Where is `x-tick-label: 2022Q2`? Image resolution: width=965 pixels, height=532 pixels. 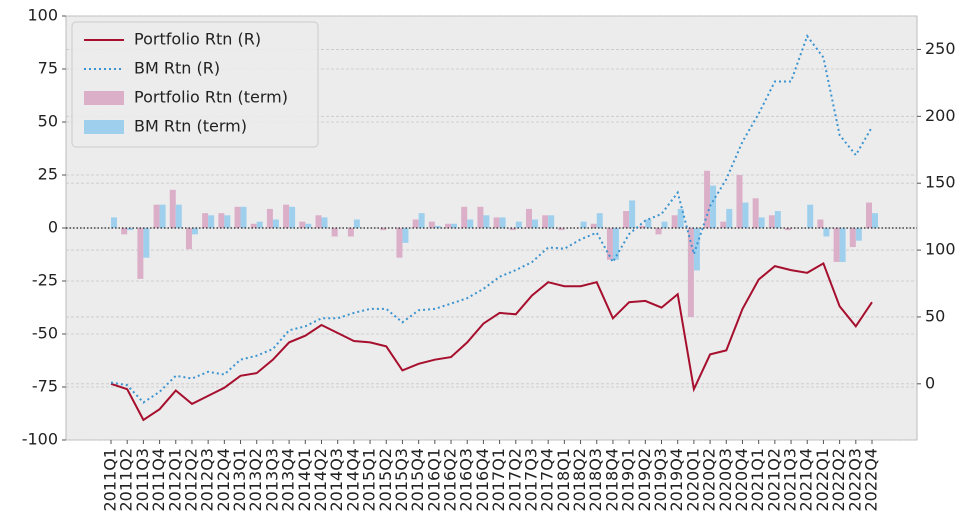
x-tick-label: 2022Q2 is located at coordinates (838, 480).